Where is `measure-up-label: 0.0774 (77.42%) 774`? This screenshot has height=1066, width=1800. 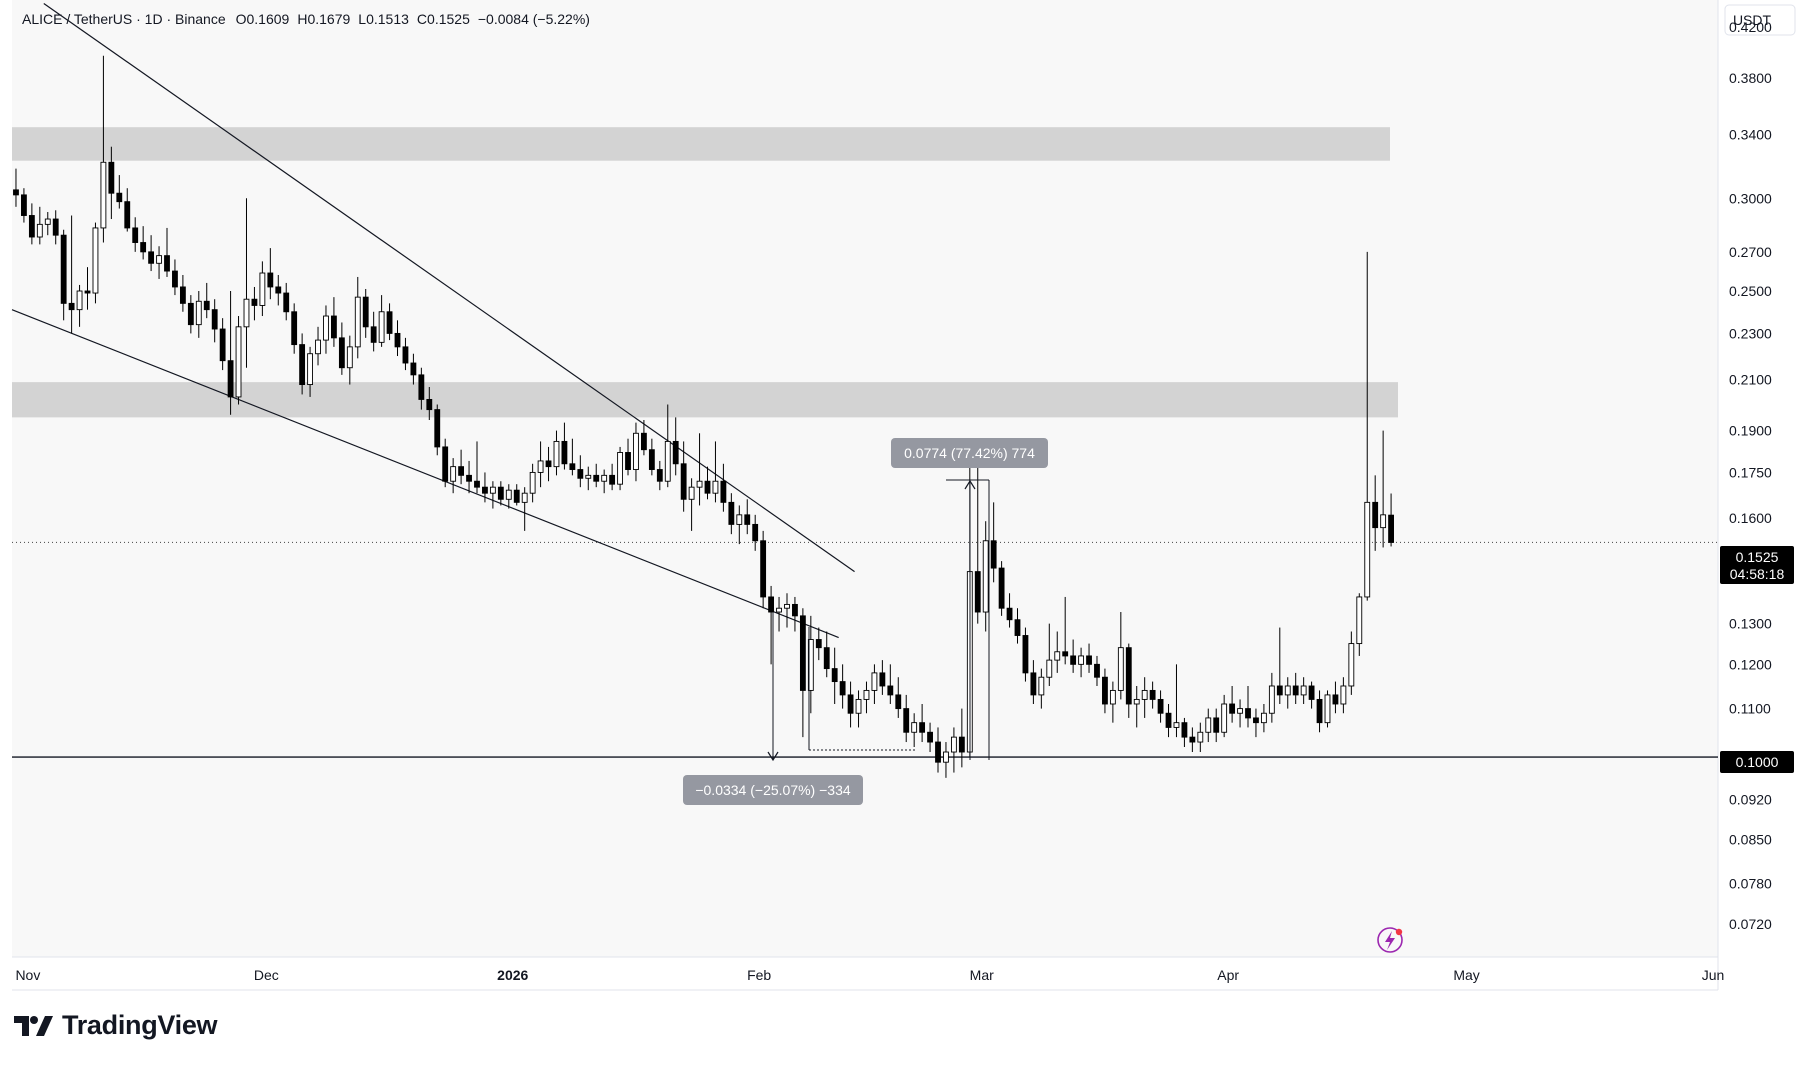
measure-up-label: 0.0774 (77.42%) 774 is located at coordinates (969, 453).